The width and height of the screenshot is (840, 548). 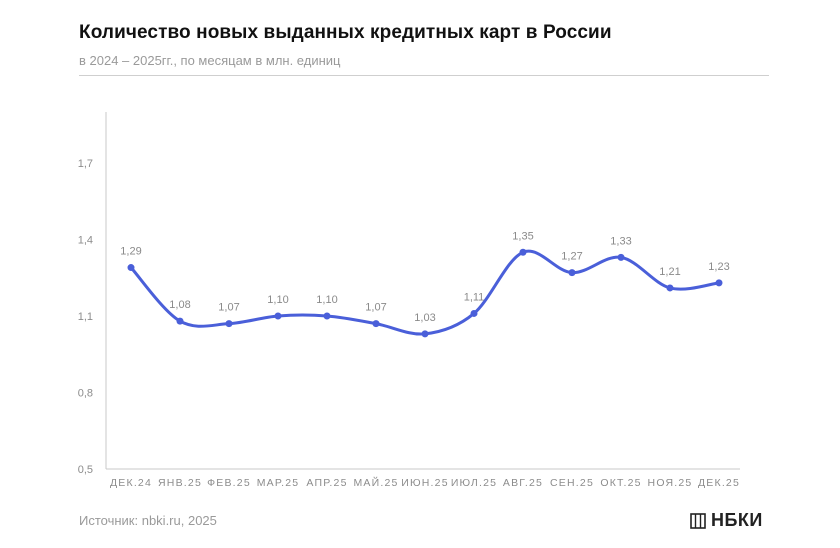 What do you see at coordinates (229, 483) in the screenshot?
I see `x-tick-label: ФЕВ.25` at bounding box center [229, 483].